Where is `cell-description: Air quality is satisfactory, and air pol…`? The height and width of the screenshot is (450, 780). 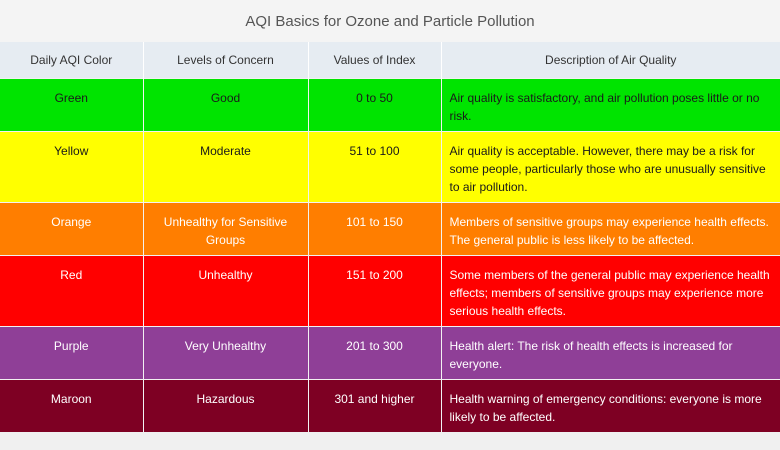
cell-description: Air quality is satisfactory, and air pol… is located at coordinates (610, 105).